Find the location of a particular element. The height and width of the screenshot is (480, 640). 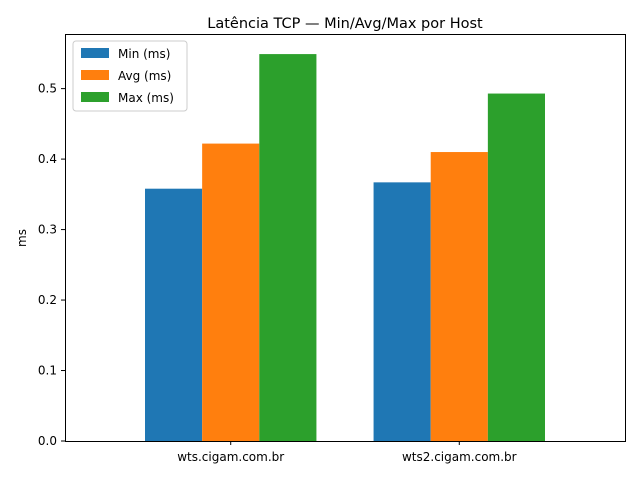

legend-label-0: Min (ms) is located at coordinates (144, 54).